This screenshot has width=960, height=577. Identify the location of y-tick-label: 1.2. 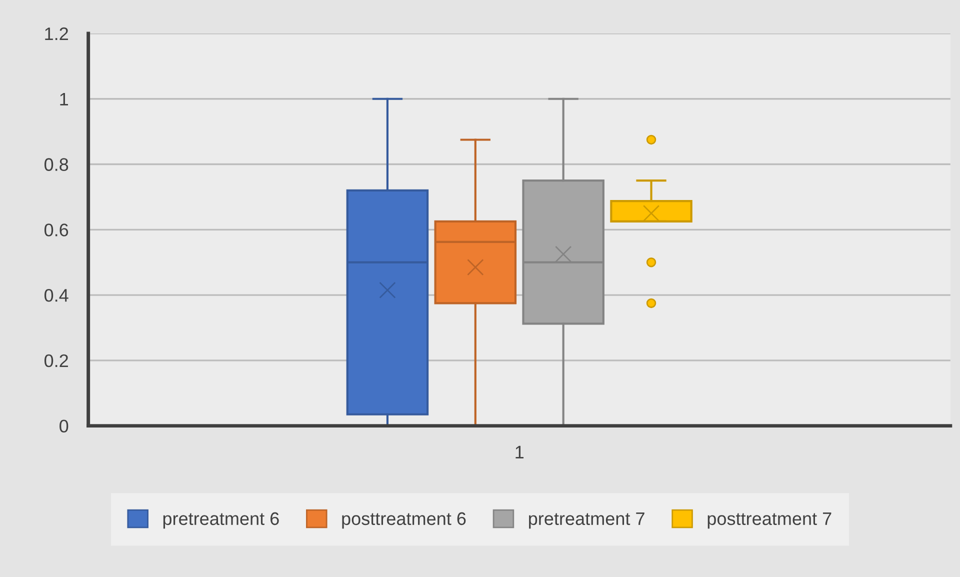
(56, 33).